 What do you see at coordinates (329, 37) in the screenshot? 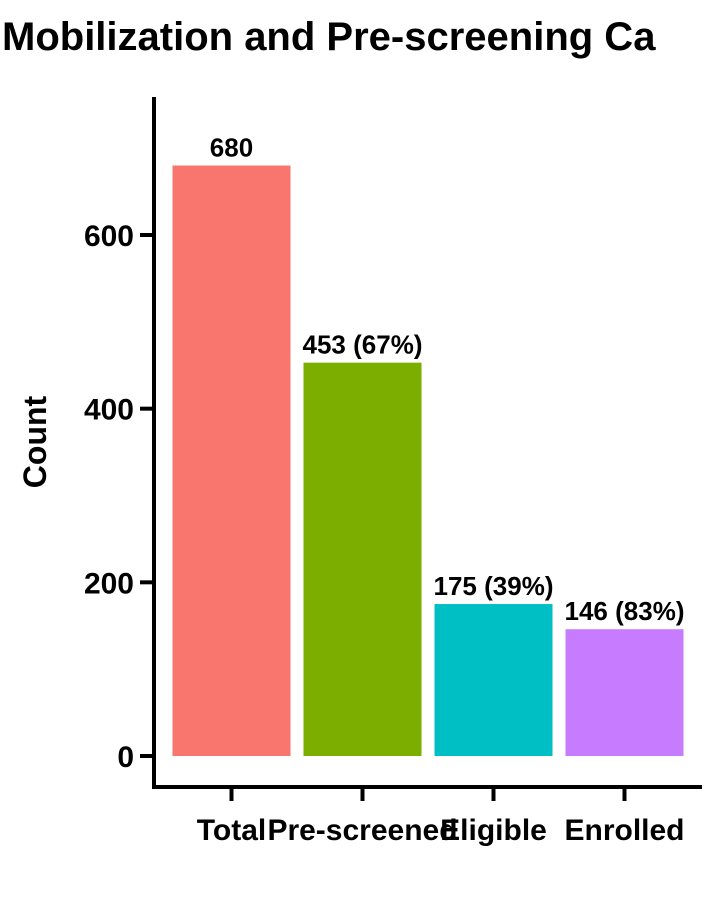
I see `chart-title: Mobilization and Pre-screening Ca` at bounding box center [329, 37].